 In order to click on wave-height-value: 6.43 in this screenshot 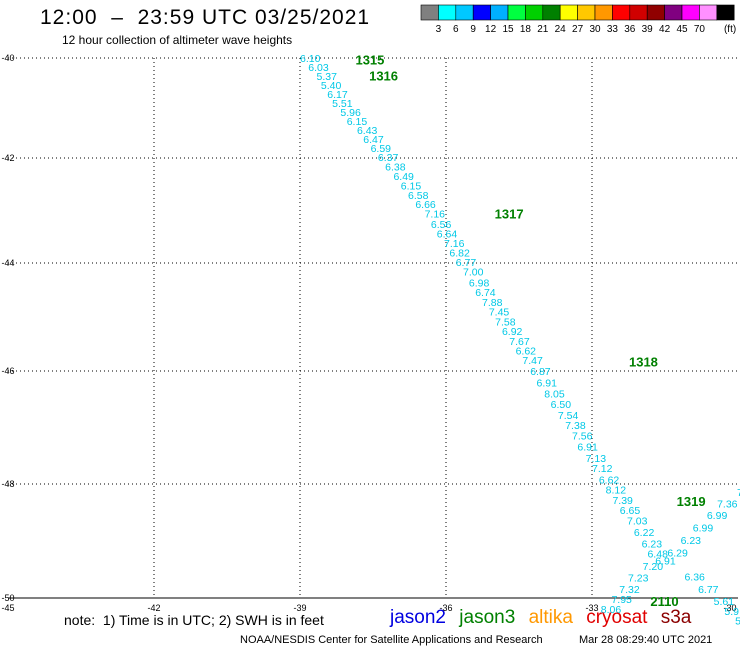, I will do `click(367, 131)`.